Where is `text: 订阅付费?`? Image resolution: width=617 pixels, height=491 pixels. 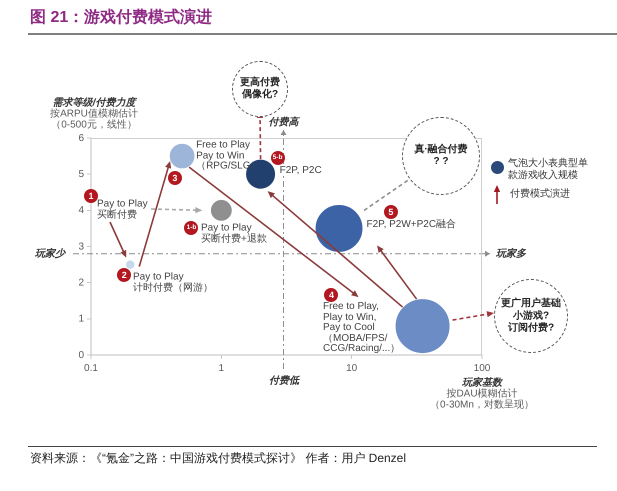
text: 订阅付费? is located at coordinates (531, 328).